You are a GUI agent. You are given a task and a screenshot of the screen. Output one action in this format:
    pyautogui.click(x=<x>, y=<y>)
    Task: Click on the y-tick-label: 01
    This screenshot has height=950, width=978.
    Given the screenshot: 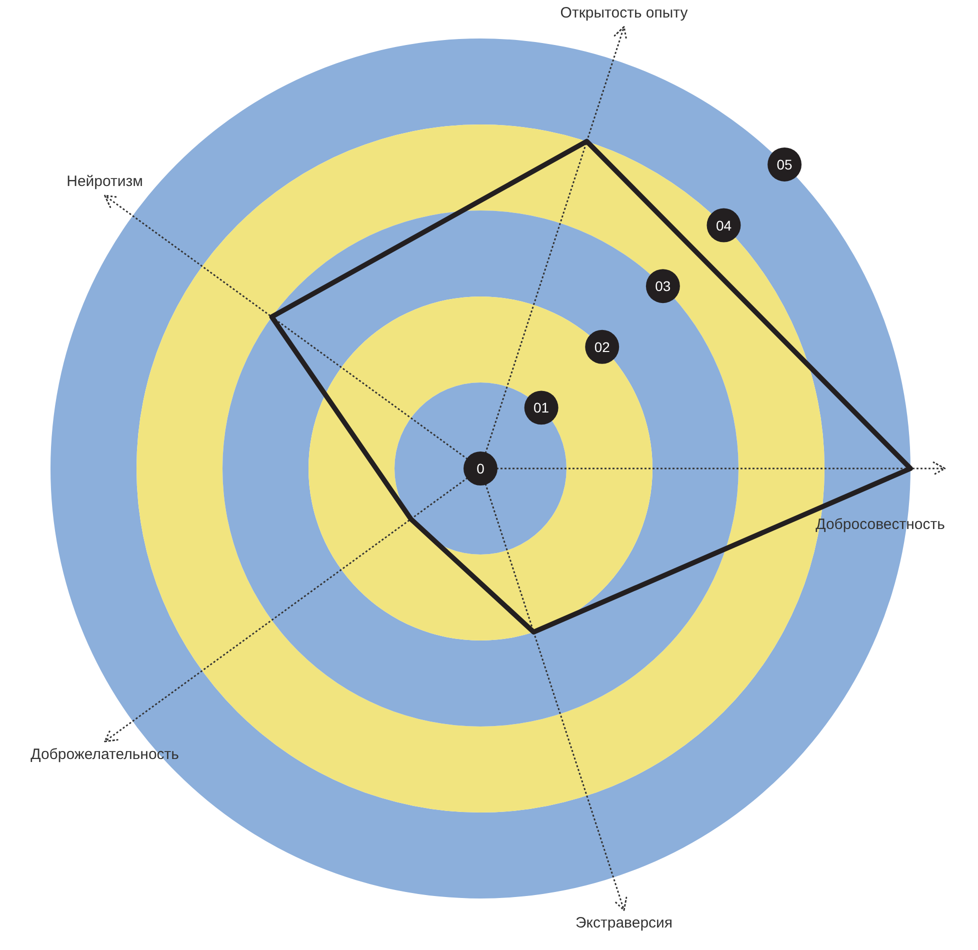 What is the action you would take?
    pyautogui.click(x=542, y=408)
    